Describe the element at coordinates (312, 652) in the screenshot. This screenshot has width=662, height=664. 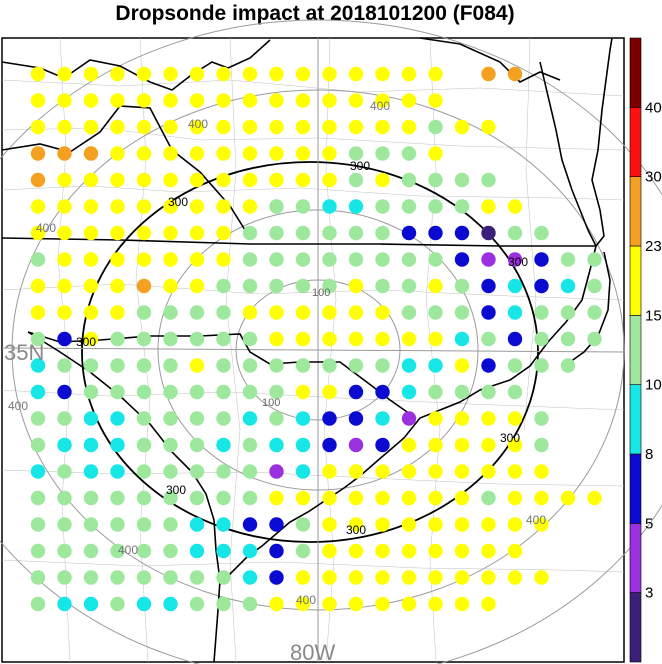
I see `lon-label: 80W` at that location.